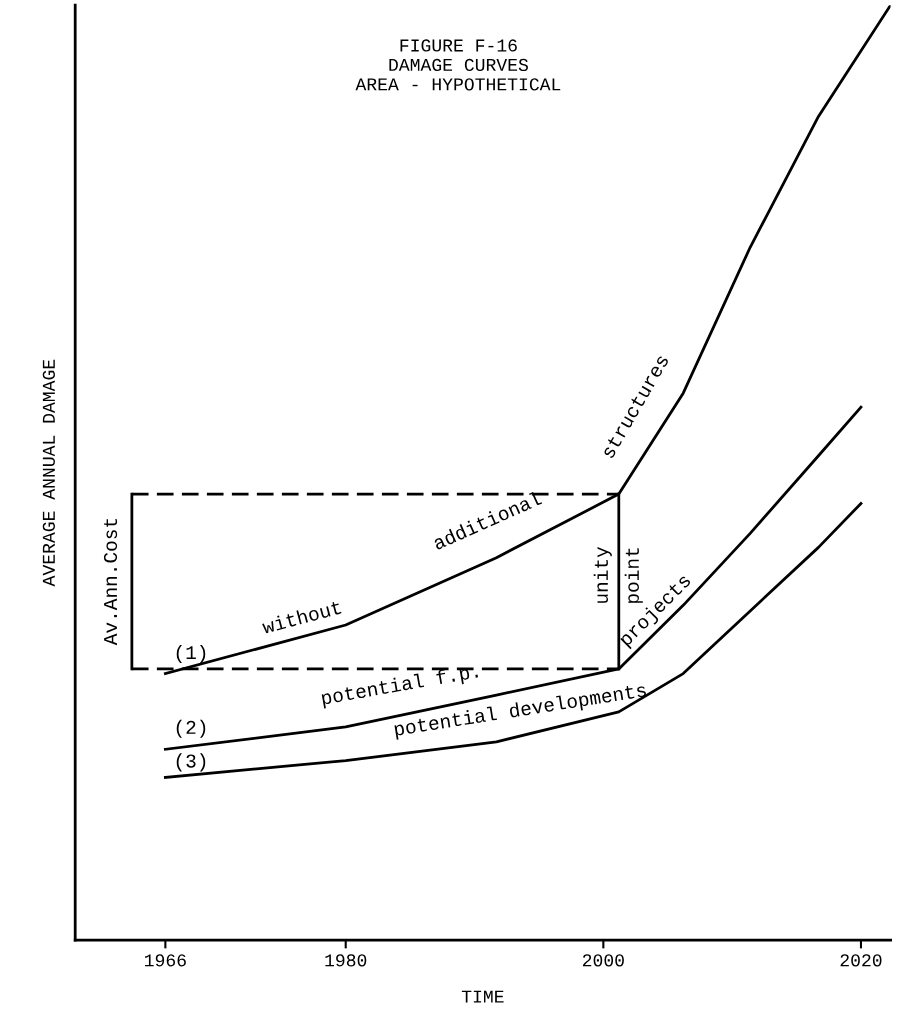 This screenshot has width=906, height=1033. Describe the element at coordinates (482, 996) in the screenshot. I see `x-axis-title: TIME` at that location.